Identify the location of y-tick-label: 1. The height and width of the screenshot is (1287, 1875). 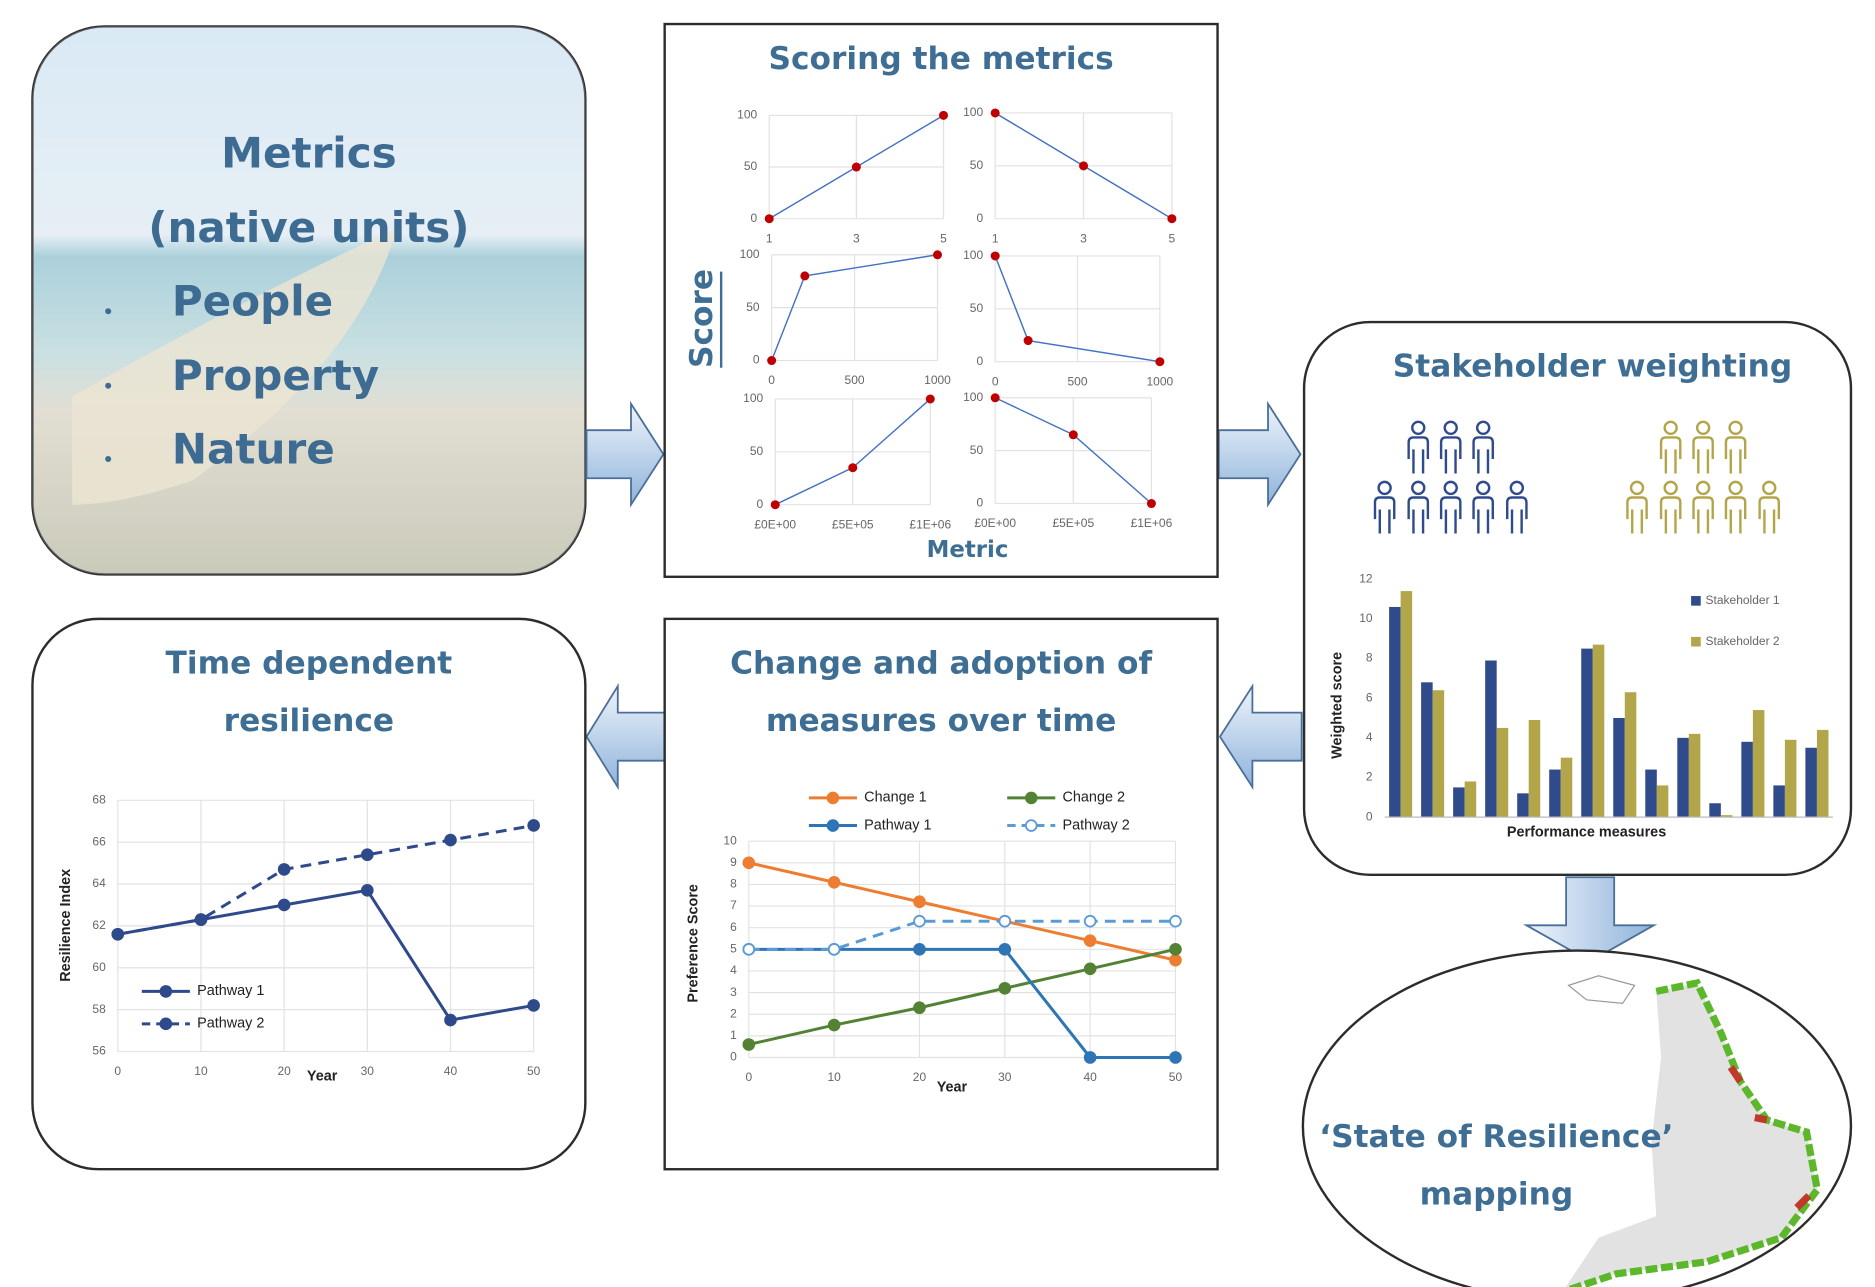
(733, 1035).